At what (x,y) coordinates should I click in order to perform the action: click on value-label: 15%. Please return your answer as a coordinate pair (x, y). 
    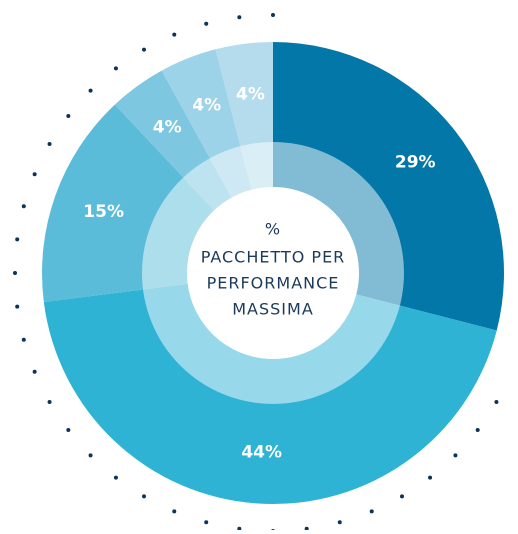
    Looking at the image, I should click on (103, 212).